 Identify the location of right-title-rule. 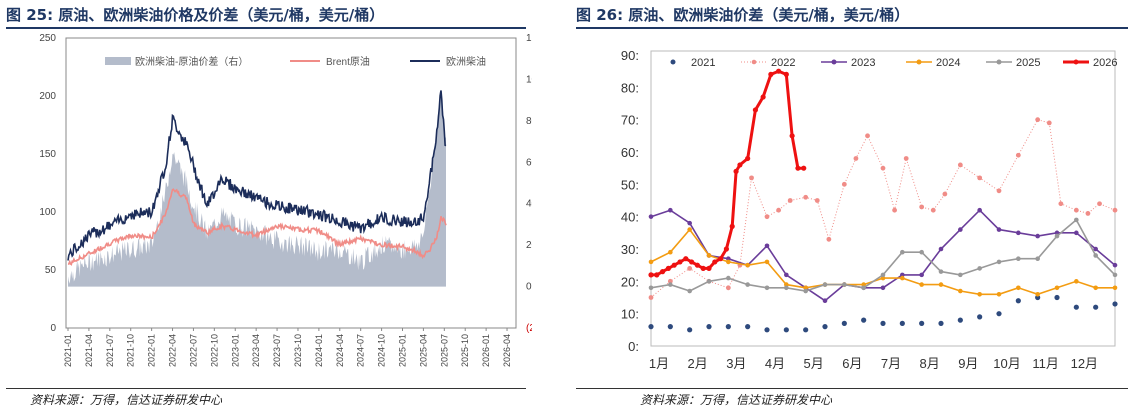
(852, 28).